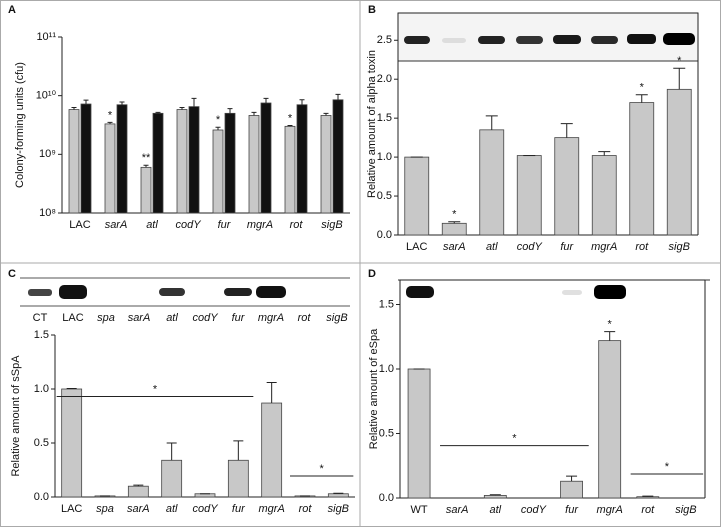 This screenshot has width=721, height=527. What do you see at coordinates (12, 10) in the screenshot?
I see `panel-label: A` at bounding box center [12, 10].